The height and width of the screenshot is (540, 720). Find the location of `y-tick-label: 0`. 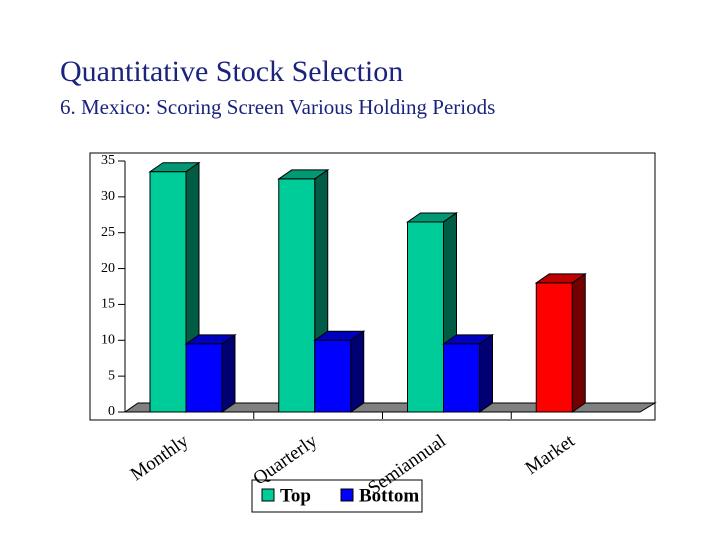

y-tick-label: 0 is located at coordinates (111, 411).